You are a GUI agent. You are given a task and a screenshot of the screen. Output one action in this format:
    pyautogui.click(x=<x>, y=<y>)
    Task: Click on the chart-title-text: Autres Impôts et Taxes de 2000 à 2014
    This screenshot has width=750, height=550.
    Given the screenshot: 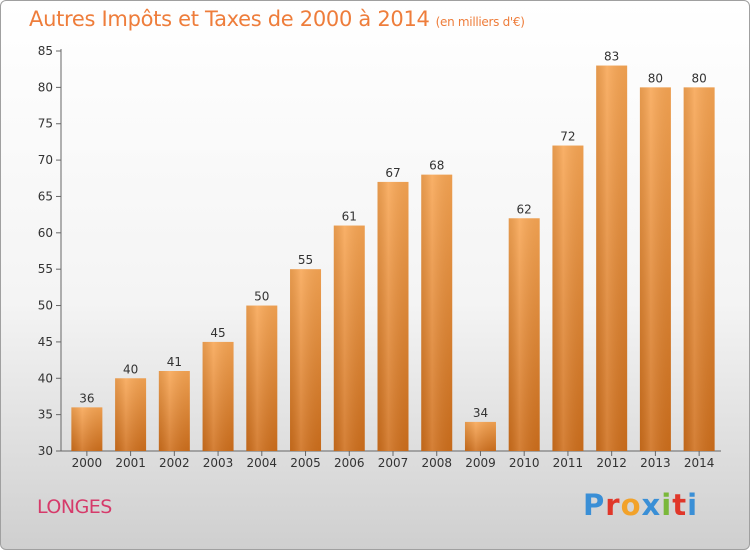 What is the action you would take?
    pyautogui.click(x=229, y=19)
    